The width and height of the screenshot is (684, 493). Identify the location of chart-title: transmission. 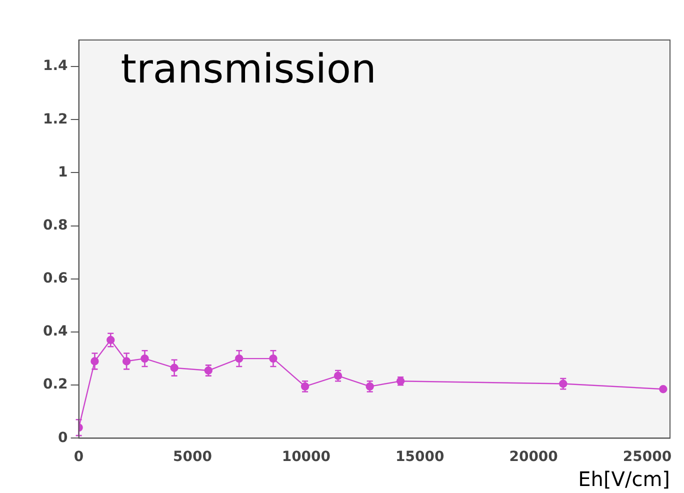
(248, 69).